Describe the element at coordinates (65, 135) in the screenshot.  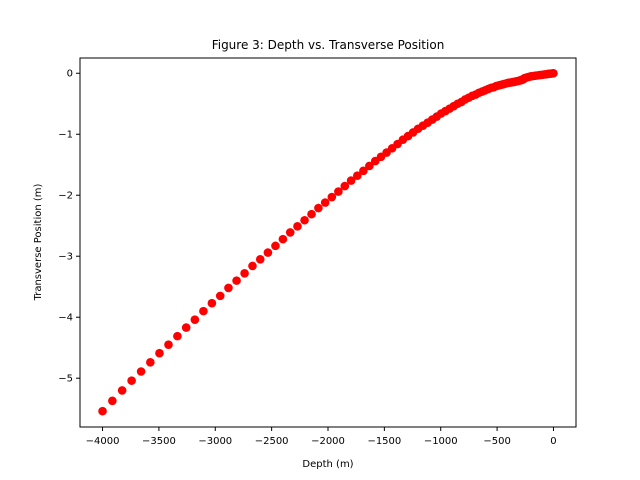
I see `y-tick-label: −1` at that location.